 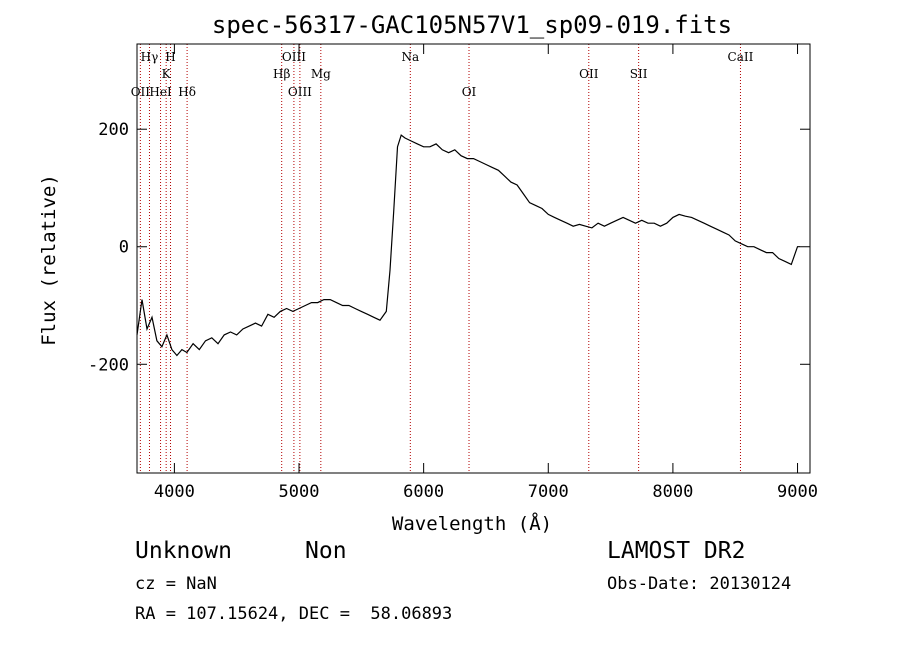 What do you see at coordinates (326, 551) in the screenshot?
I see `object-subclass: Non` at bounding box center [326, 551].